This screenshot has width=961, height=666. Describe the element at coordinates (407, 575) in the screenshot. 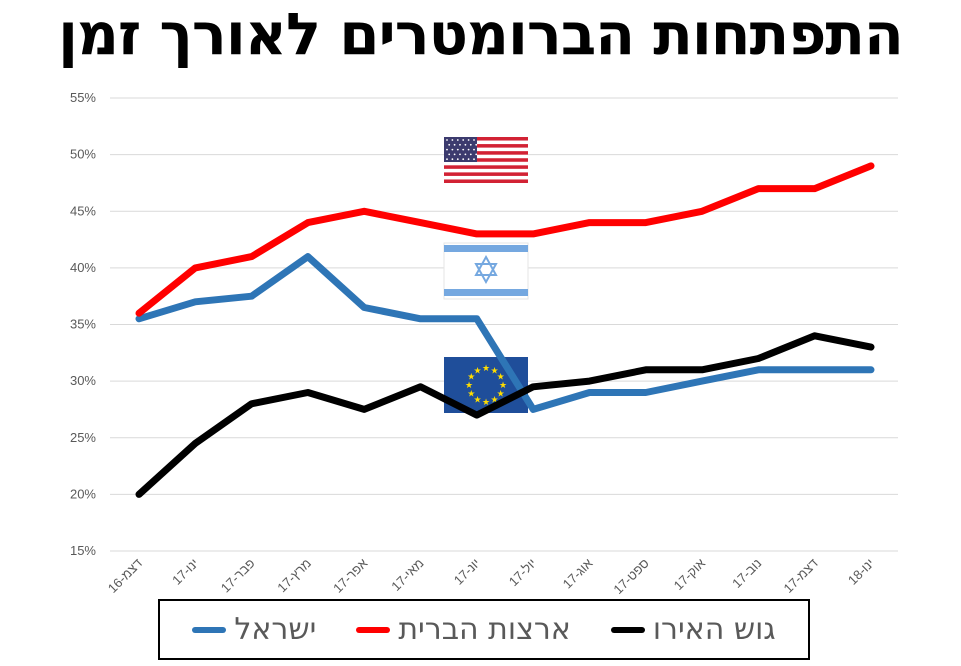

I see `x-tick-label: מאי-17` at that location.